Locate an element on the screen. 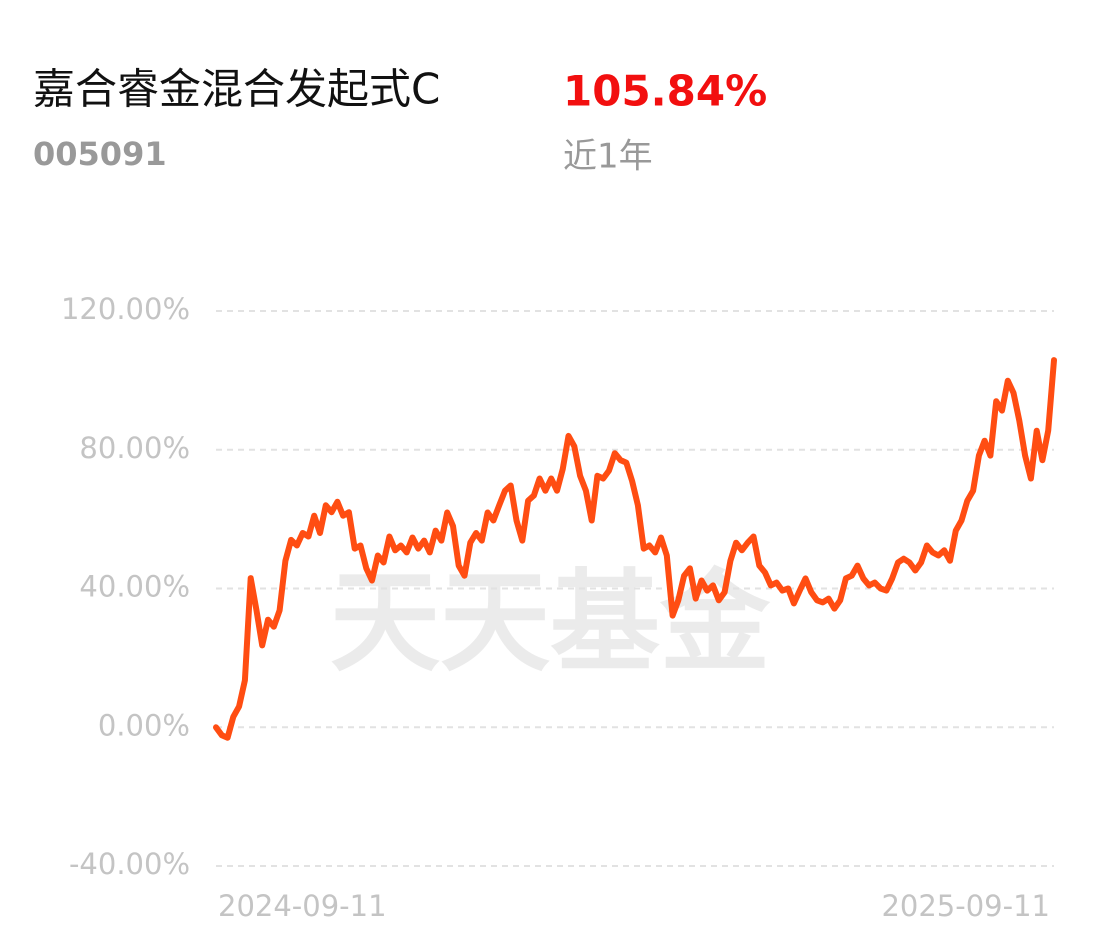  x-tick-label: 2024-09-11 is located at coordinates (302, 906).